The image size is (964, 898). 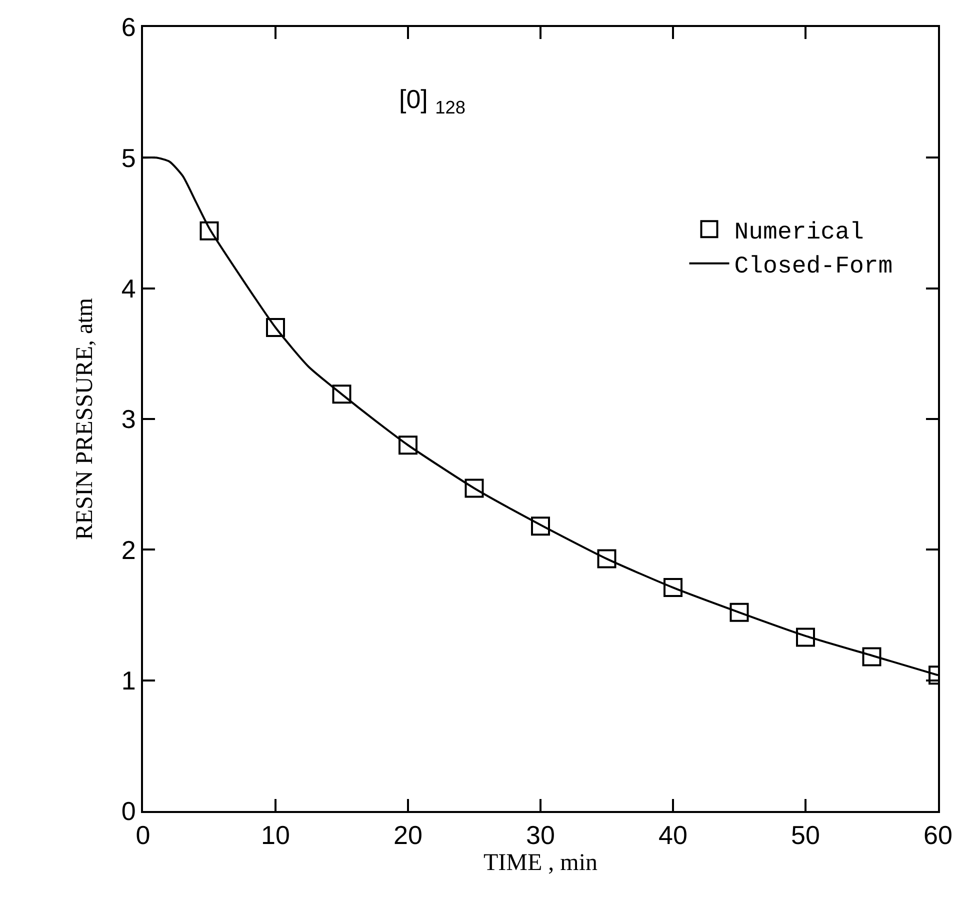 I want to click on y-tick-label: 1, so click(x=128, y=680).